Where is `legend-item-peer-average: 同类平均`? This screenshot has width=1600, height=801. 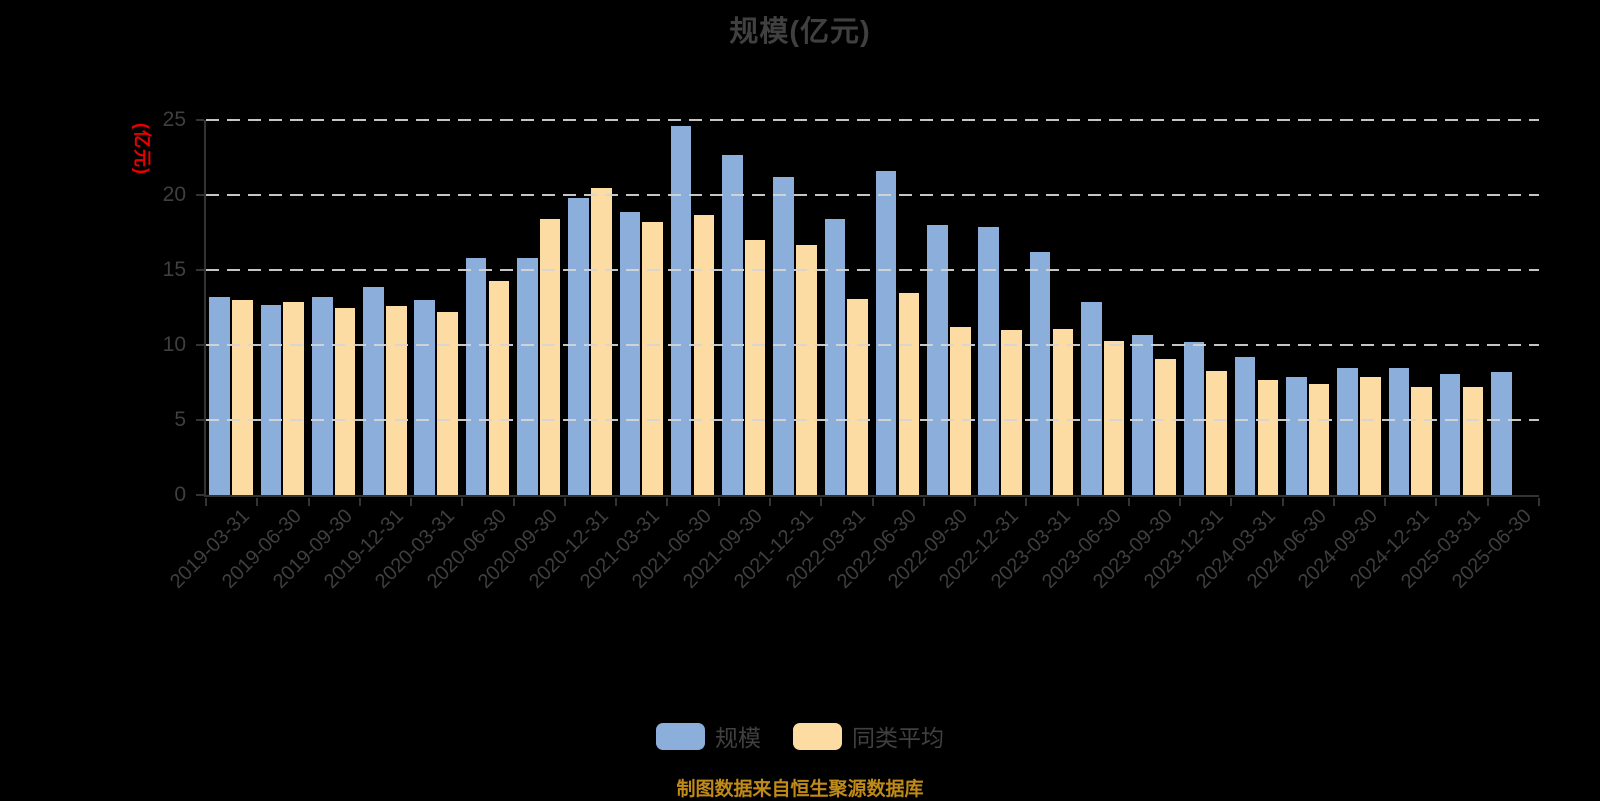 legend-item-peer-average: 同类平均 is located at coordinates (868, 736).